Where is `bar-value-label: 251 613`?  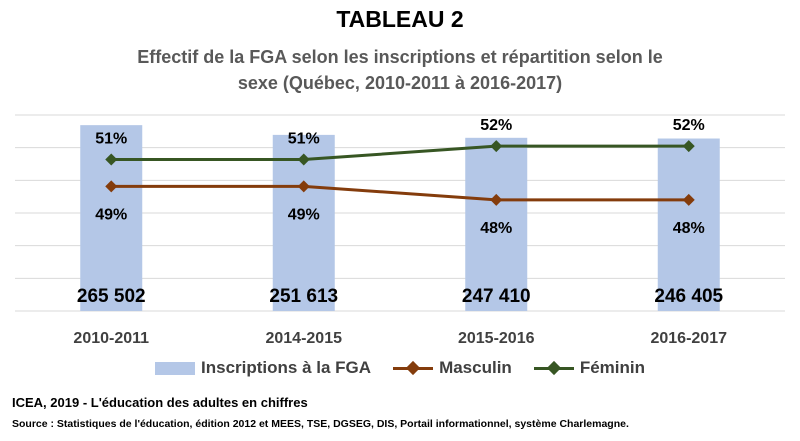
bar-value-label: 251 613 is located at coordinates (303, 296).